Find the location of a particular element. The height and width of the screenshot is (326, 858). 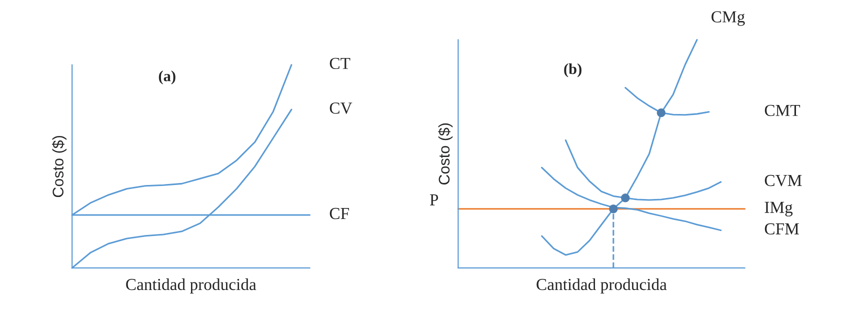

text: CT is located at coordinates (340, 64).